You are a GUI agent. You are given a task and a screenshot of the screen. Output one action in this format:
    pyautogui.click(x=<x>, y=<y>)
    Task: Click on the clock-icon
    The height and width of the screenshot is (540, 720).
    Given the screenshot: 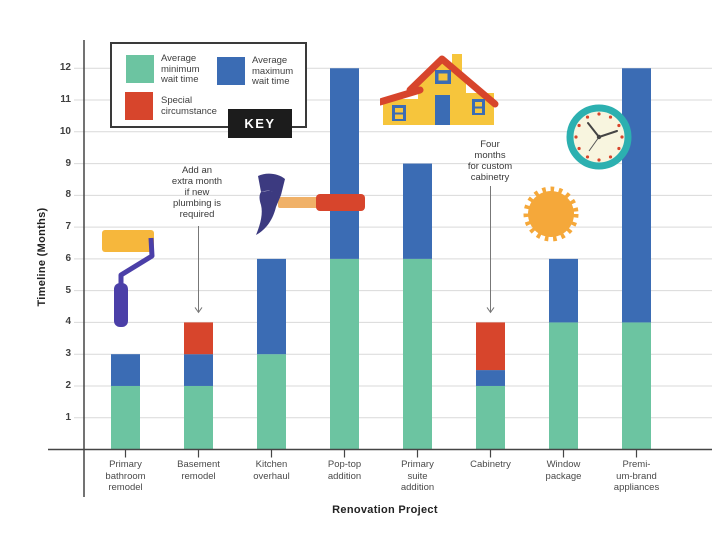 What is the action you would take?
    pyautogui.click(x=599, y=137)
    